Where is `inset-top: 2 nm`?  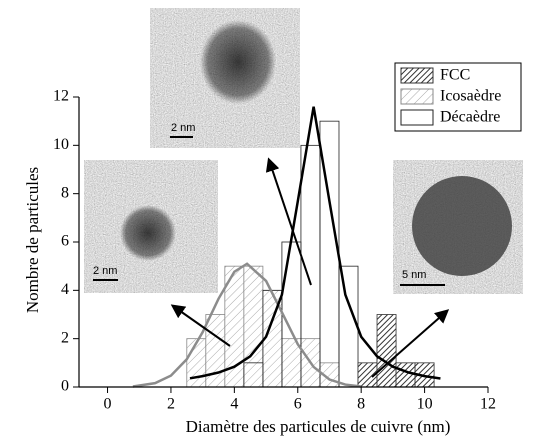
inset-top: 2 nm is located at coordinates (225, 78).